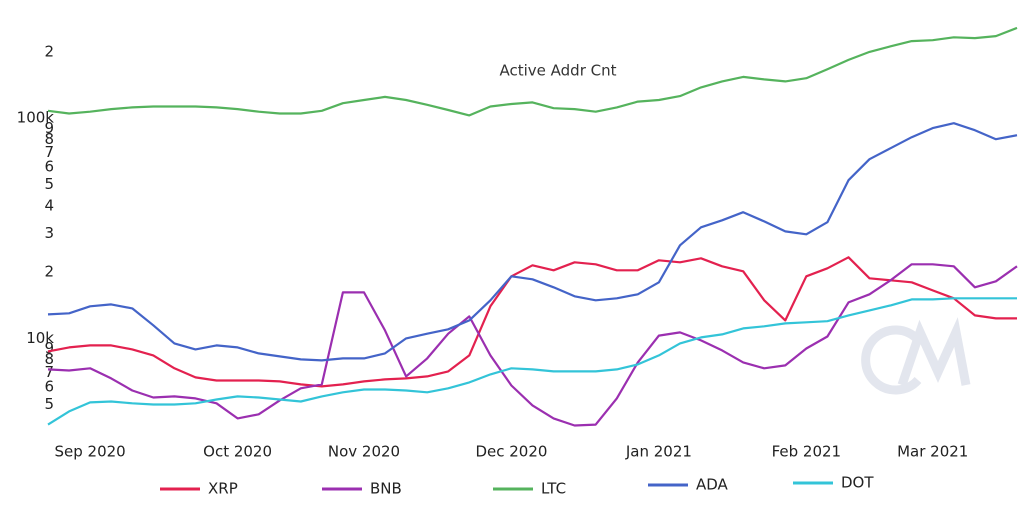  I want to click on x-tick-label: Oct 2020, so click(237, 452).